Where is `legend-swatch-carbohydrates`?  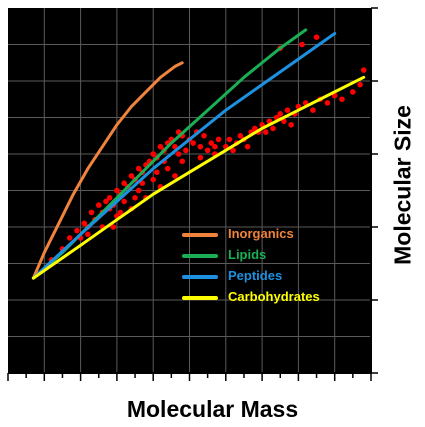 legend-swatch-carbohydrates is located at coordinates (200, 298).